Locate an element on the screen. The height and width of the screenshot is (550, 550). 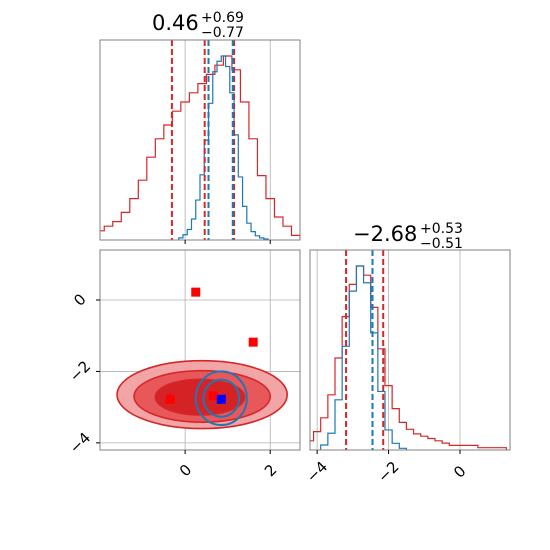
param-2-title: −2.68 is located at coordinates (385, 234).